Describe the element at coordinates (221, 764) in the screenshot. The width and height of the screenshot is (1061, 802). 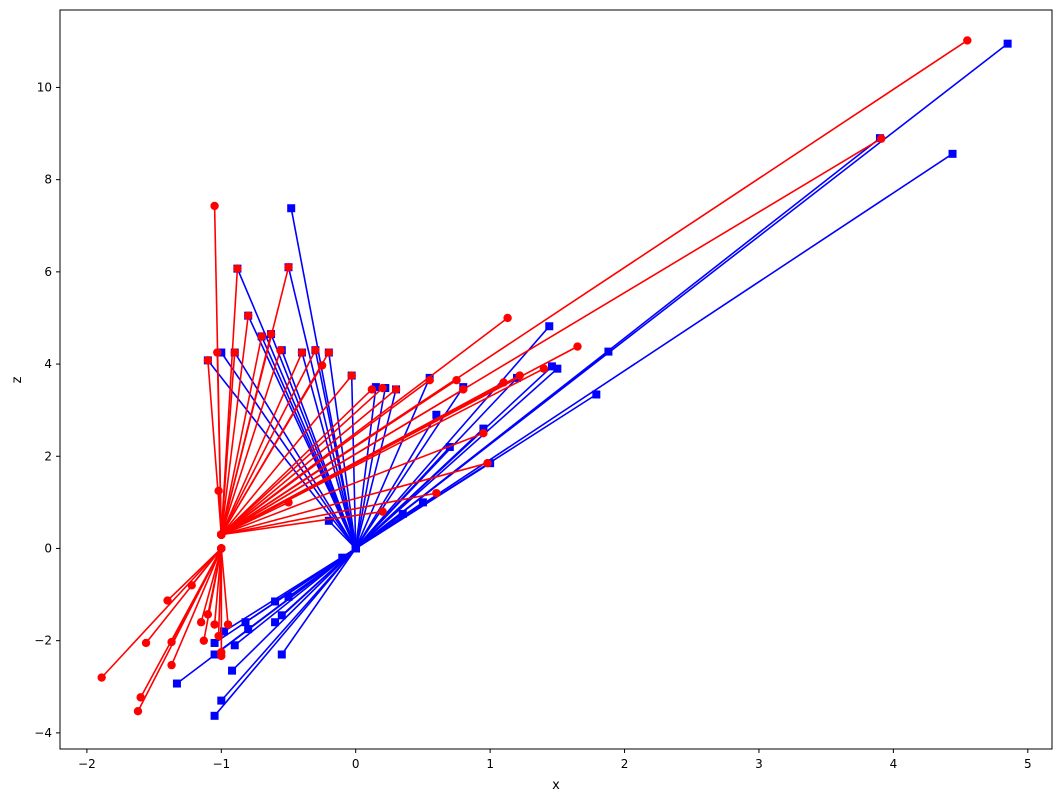
I see `x-tick-label: −1` at that location.